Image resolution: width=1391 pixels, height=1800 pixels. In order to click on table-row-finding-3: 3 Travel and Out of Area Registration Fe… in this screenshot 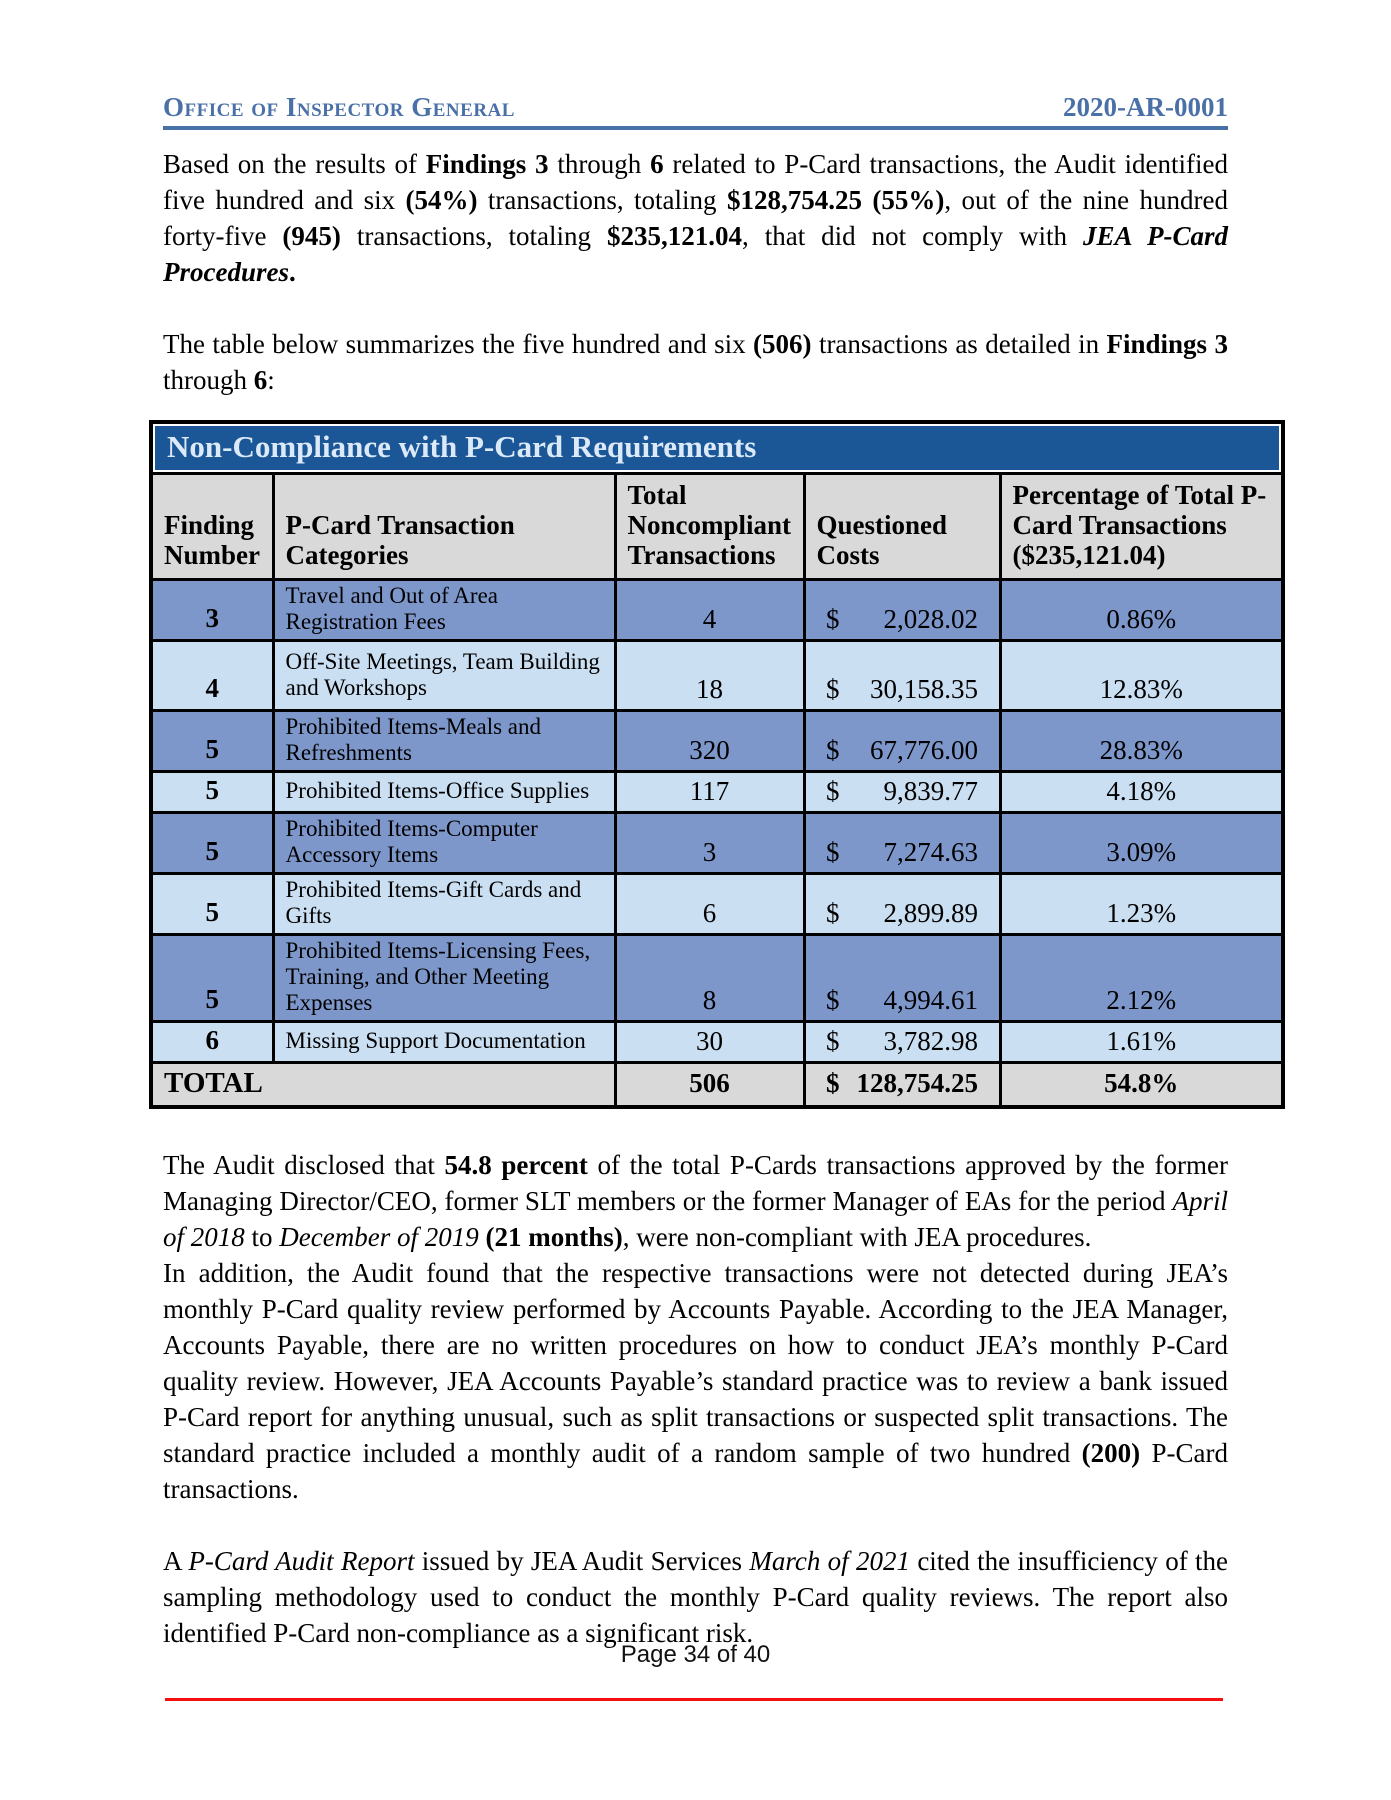, I will do `click(717, 610)`.